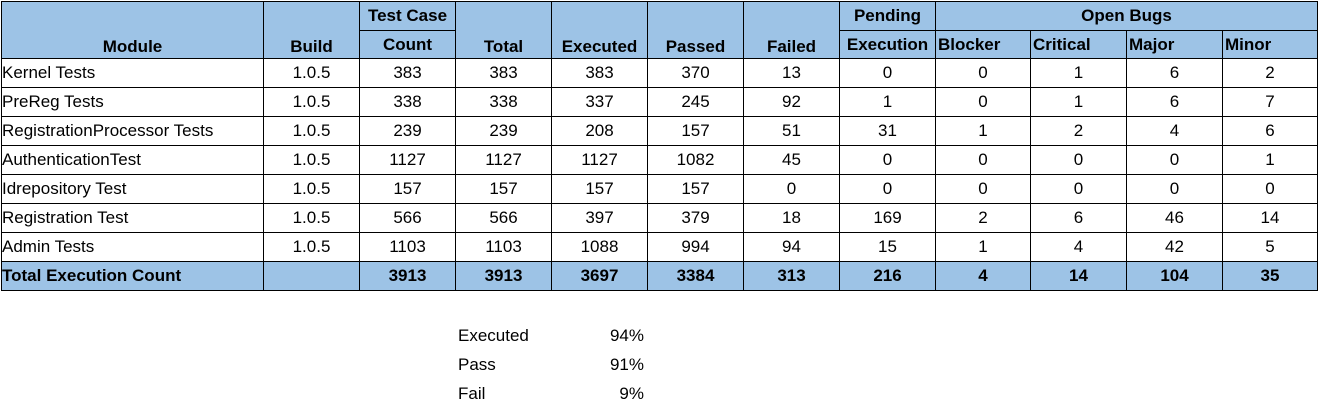  Describe the element at coordinates (1270, 276) in the screenshot. I see `total-cell-minor: 35` at that location.